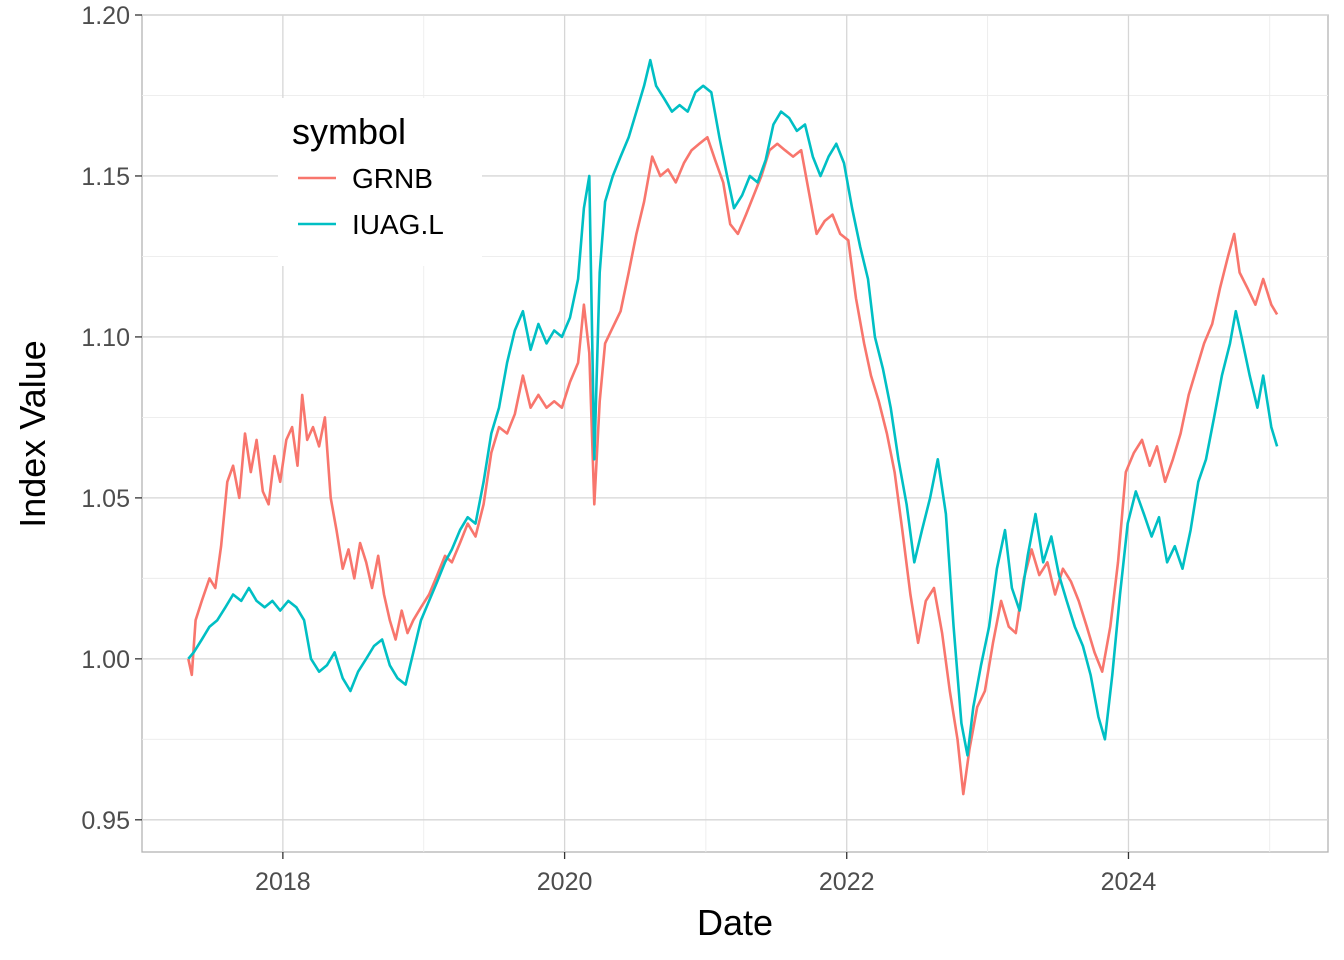 The image size is (1344, 960). Describe the element at coordinates (283, 882) in the screenshot. I see `x-tick-label: 2018` at that location.